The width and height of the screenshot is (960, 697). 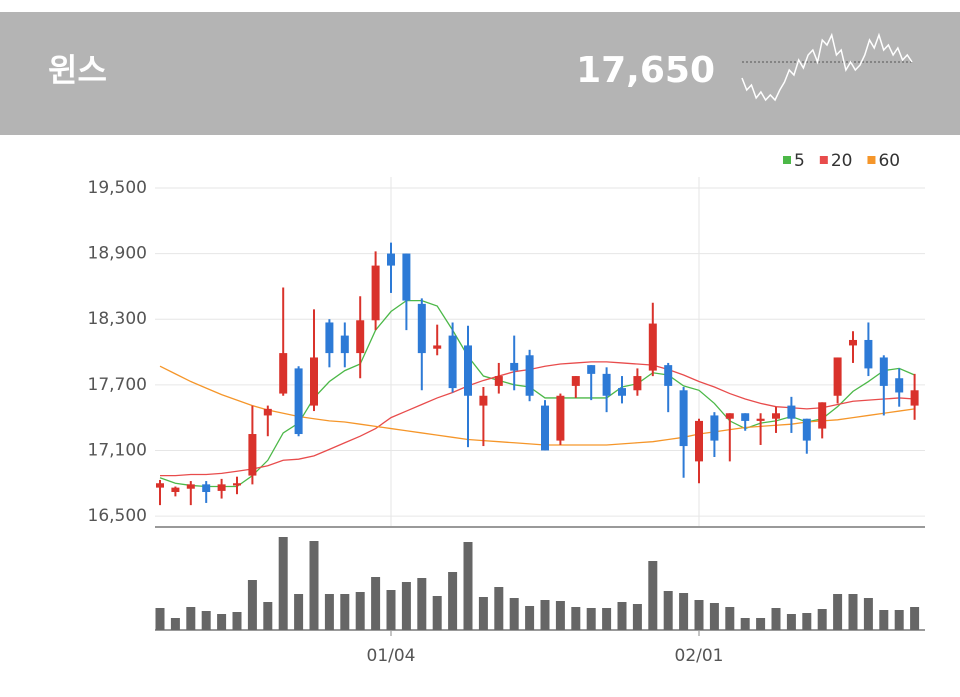 What do you see at coordinates (391, 656) in the screenshot?
I see `x-tick-label: 01/04` at bounding box center [391, 656].